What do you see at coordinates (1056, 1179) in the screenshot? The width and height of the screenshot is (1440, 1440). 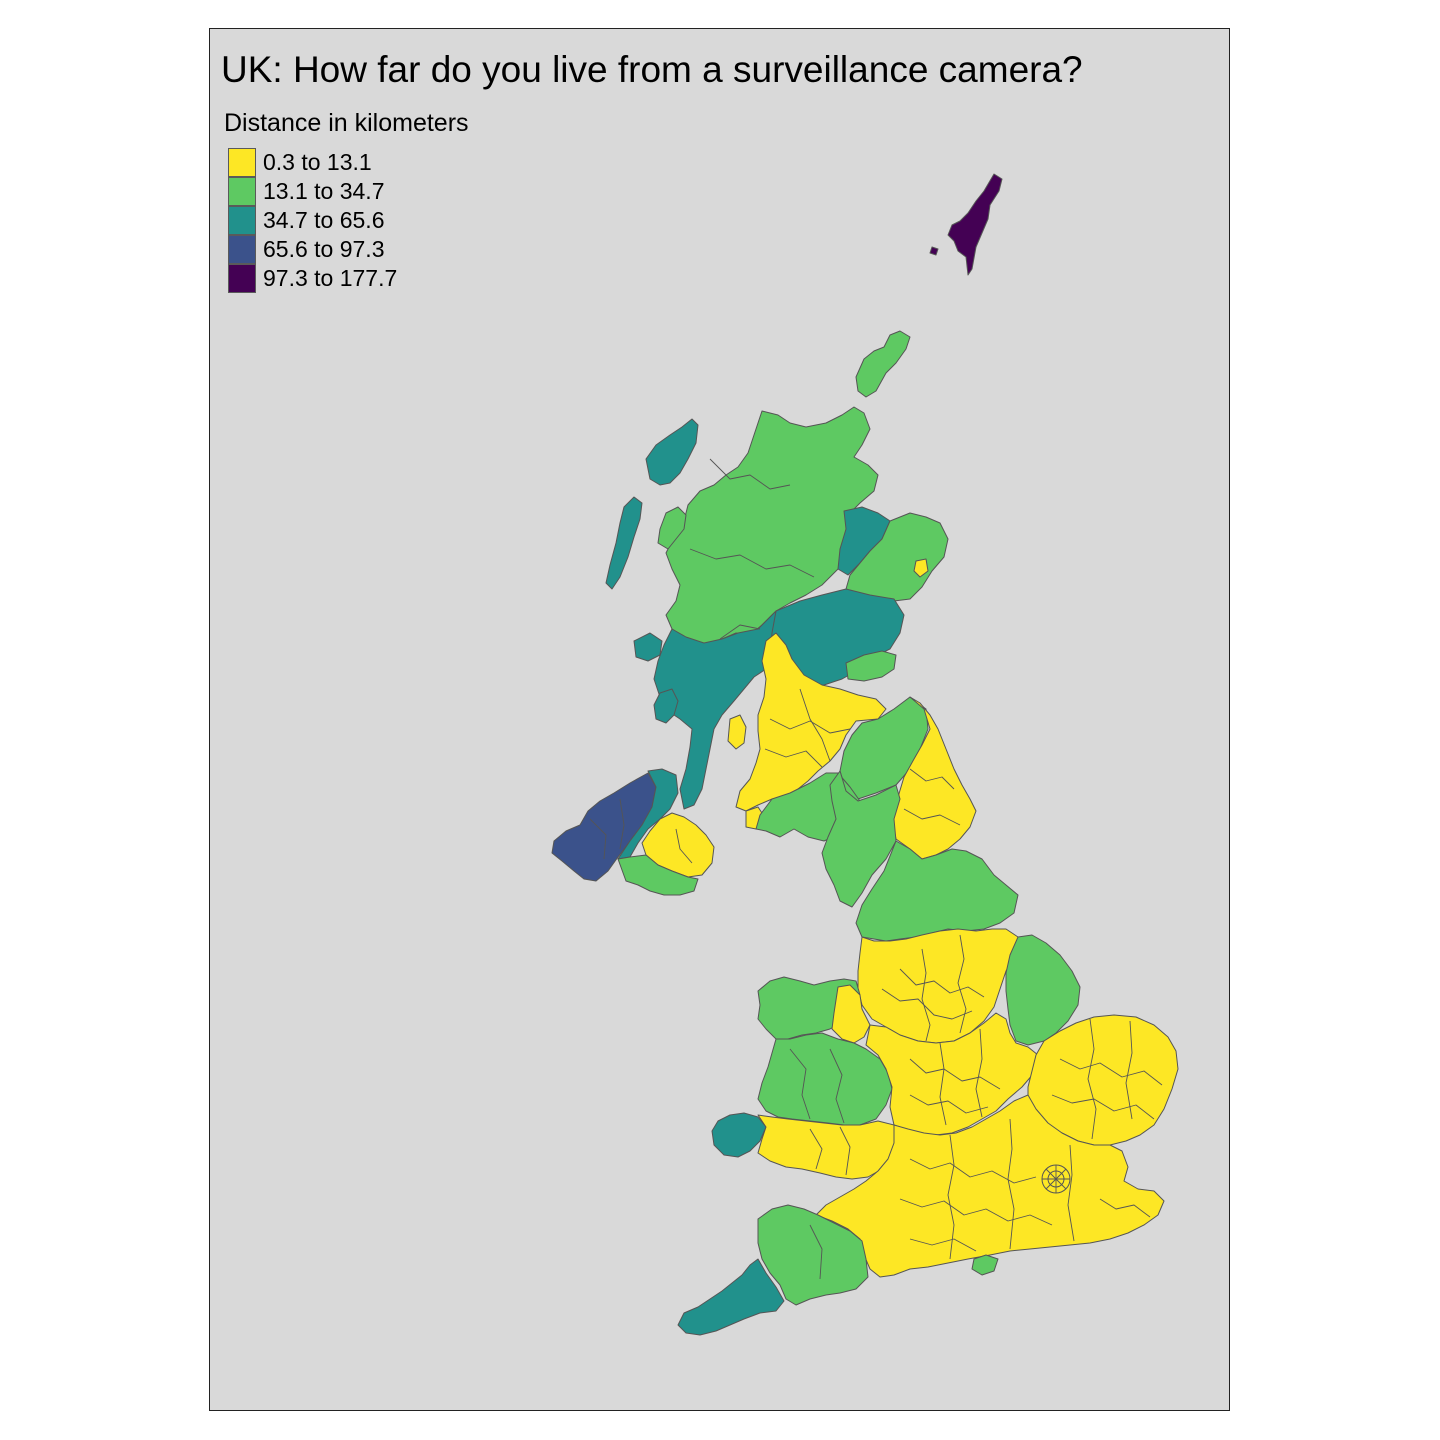 I see `london-boroughs` at bounding box center [1056, 1179].